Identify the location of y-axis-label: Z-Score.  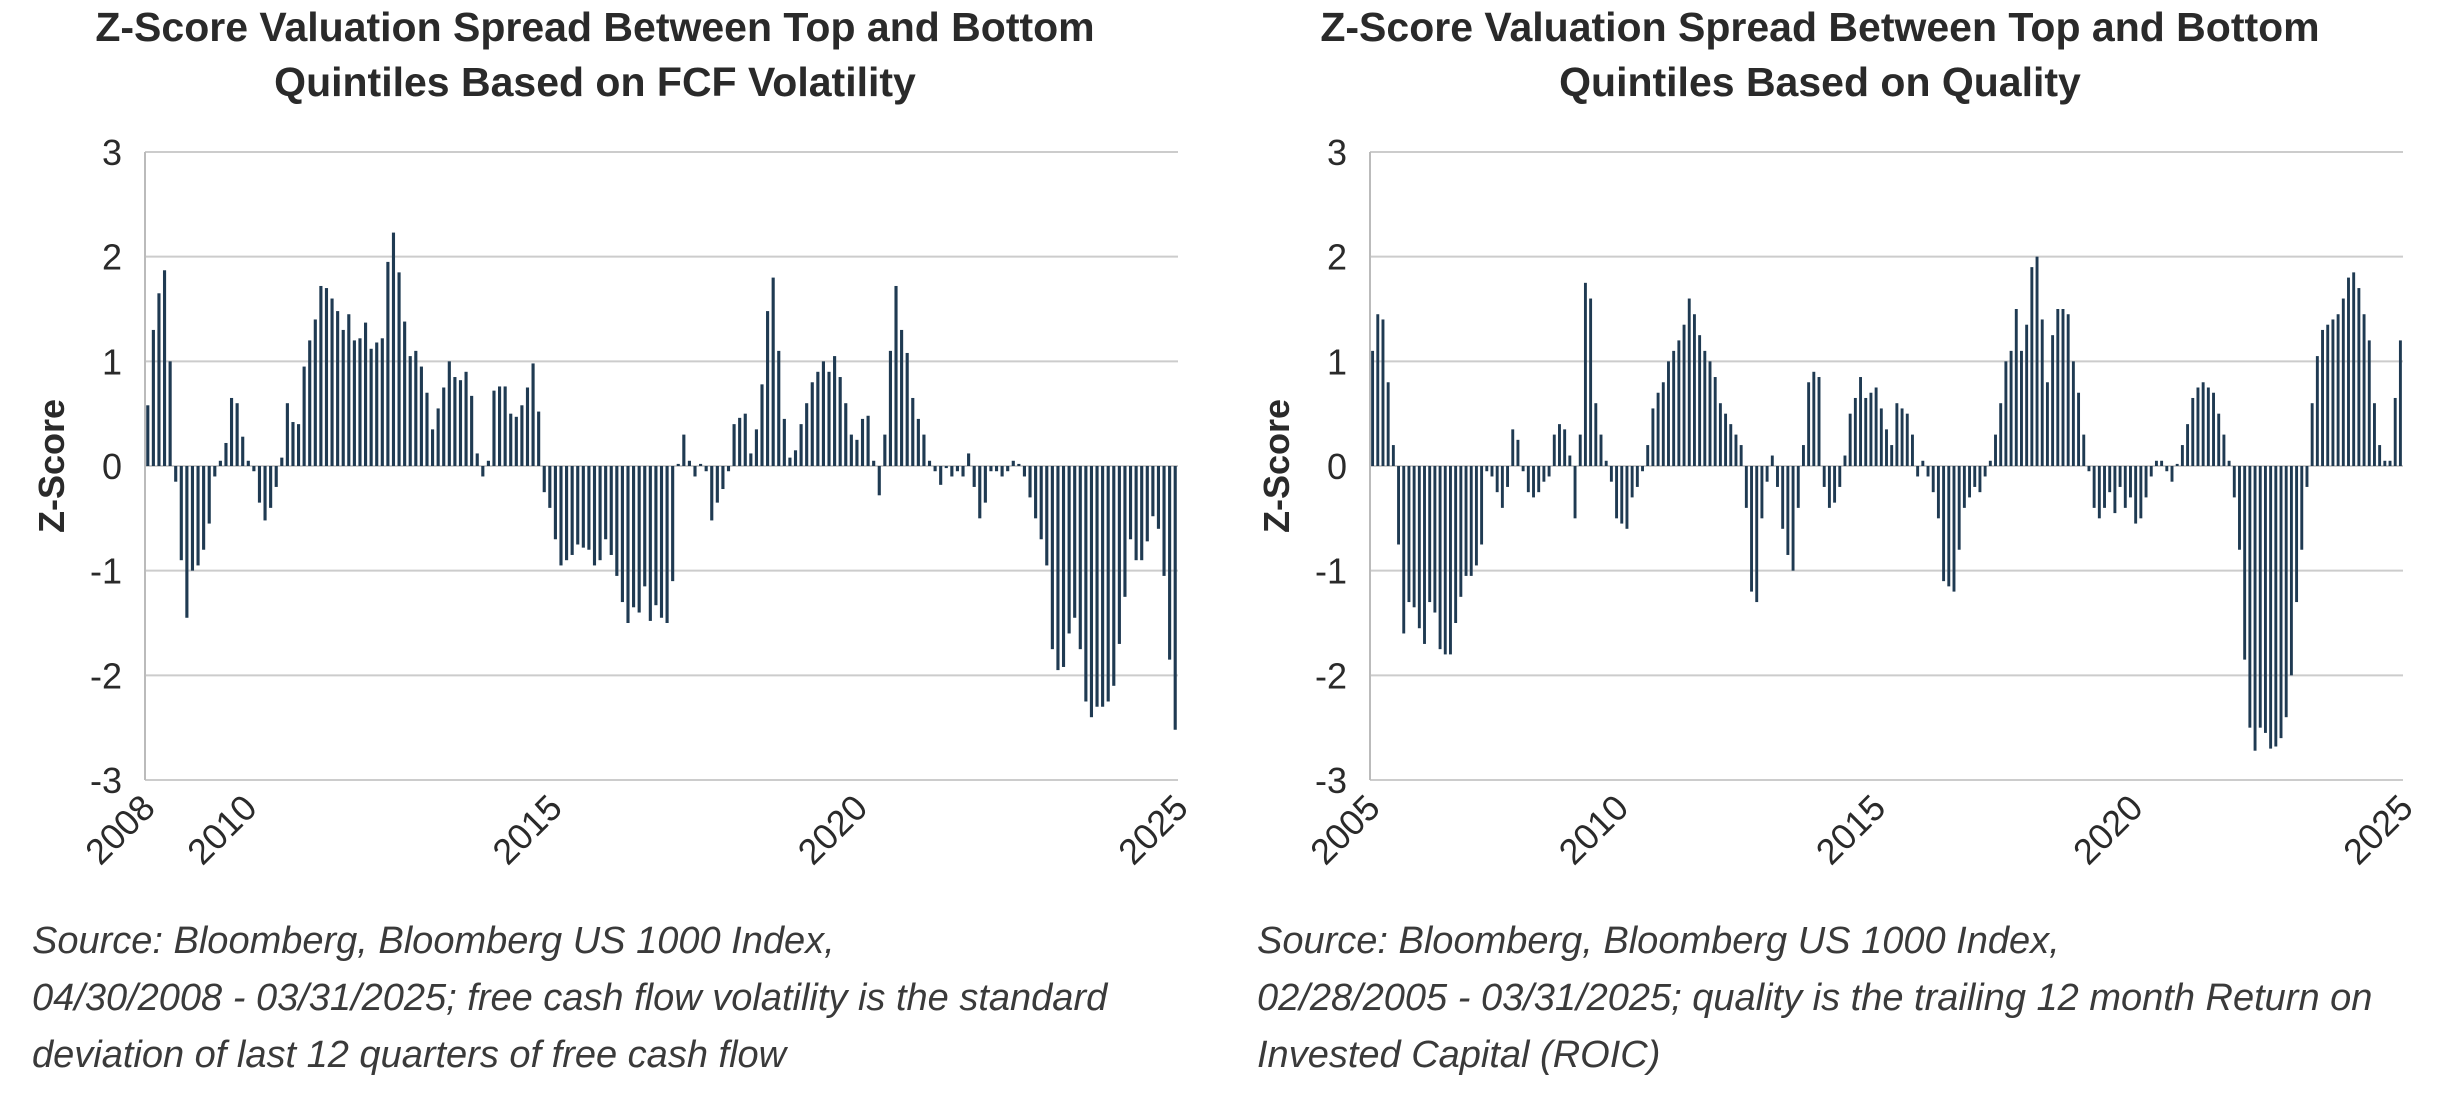
(1276, 466).